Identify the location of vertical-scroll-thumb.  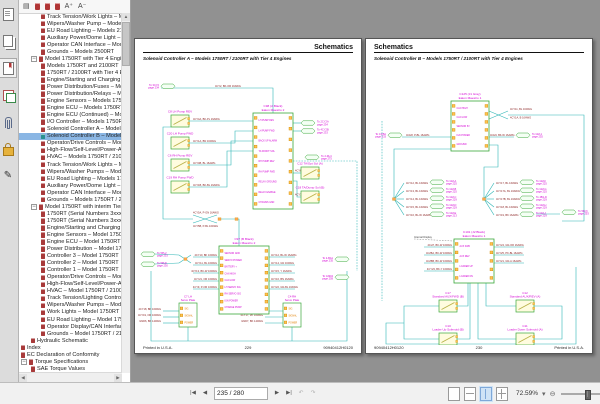
(126, 44).